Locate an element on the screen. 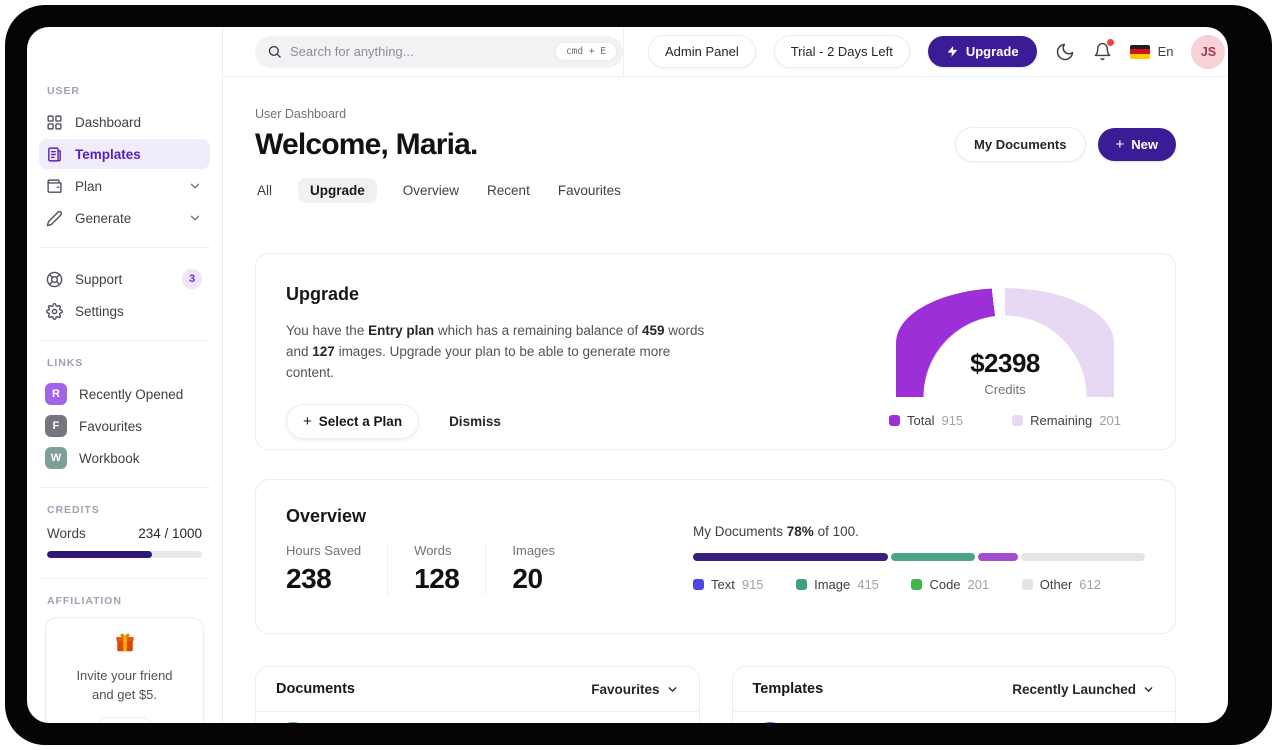 The height and width of the screenshot is (750, 1277). sidebar-item-label: Plan is located at coordinates (89, 186).